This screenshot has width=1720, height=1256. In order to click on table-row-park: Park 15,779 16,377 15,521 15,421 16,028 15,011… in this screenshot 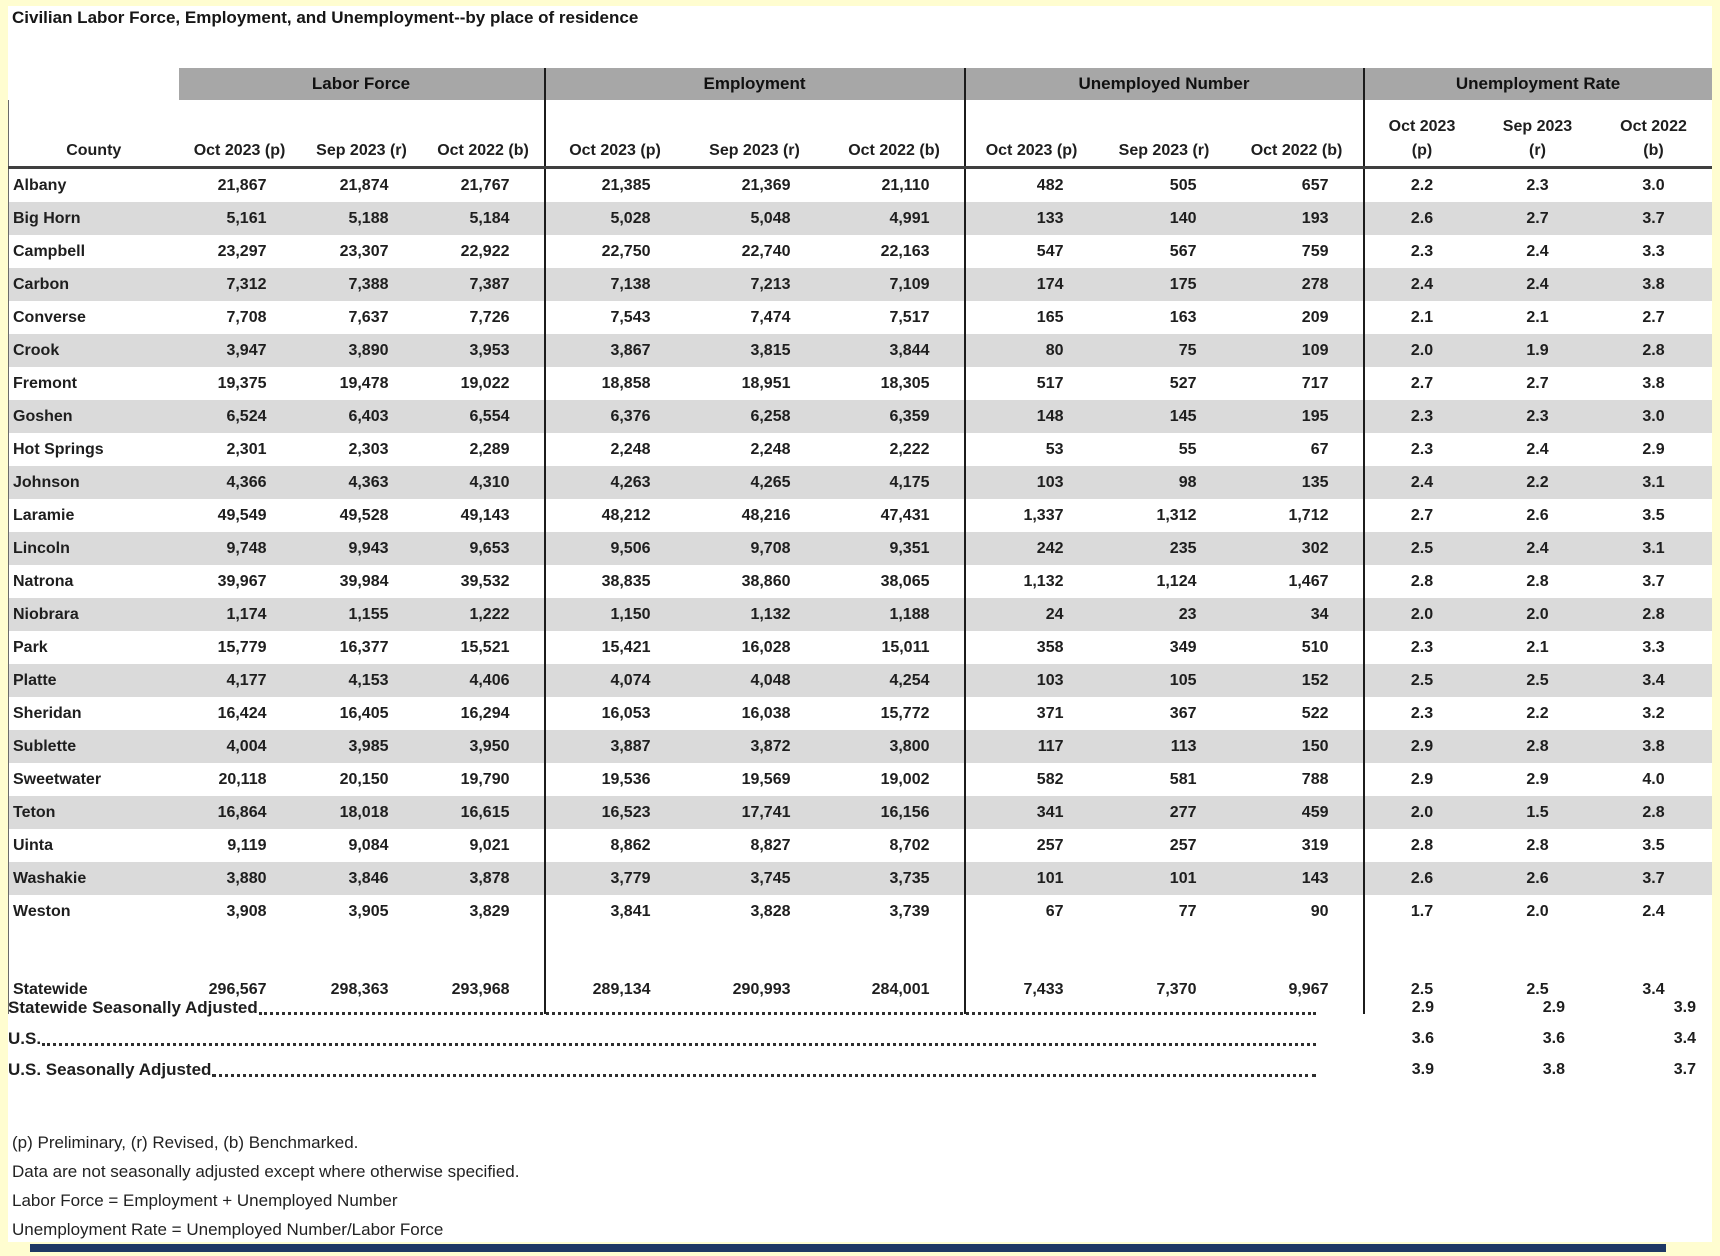, I will do `click(860, 647)`.